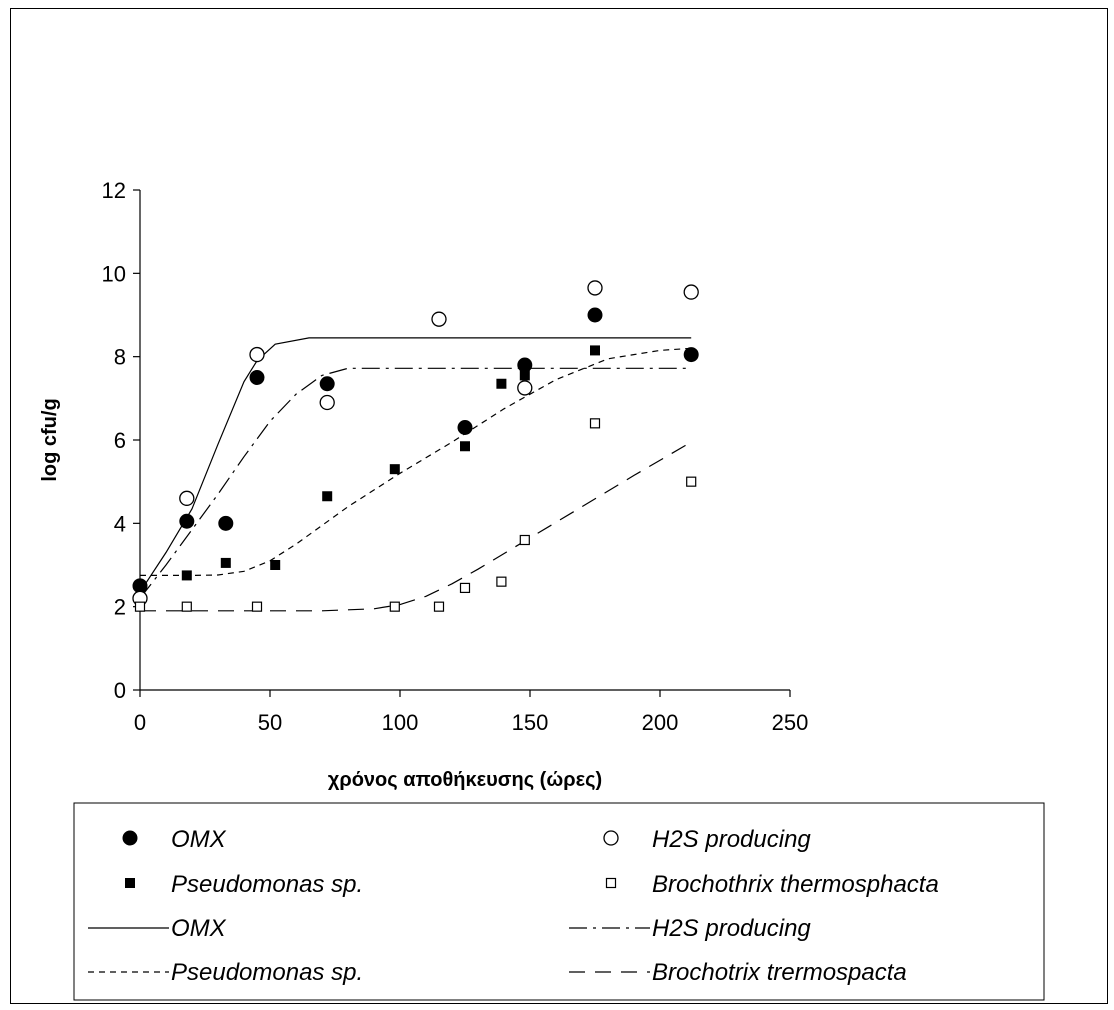  I want to click on y-tick-label: 12, so click(114, 190).